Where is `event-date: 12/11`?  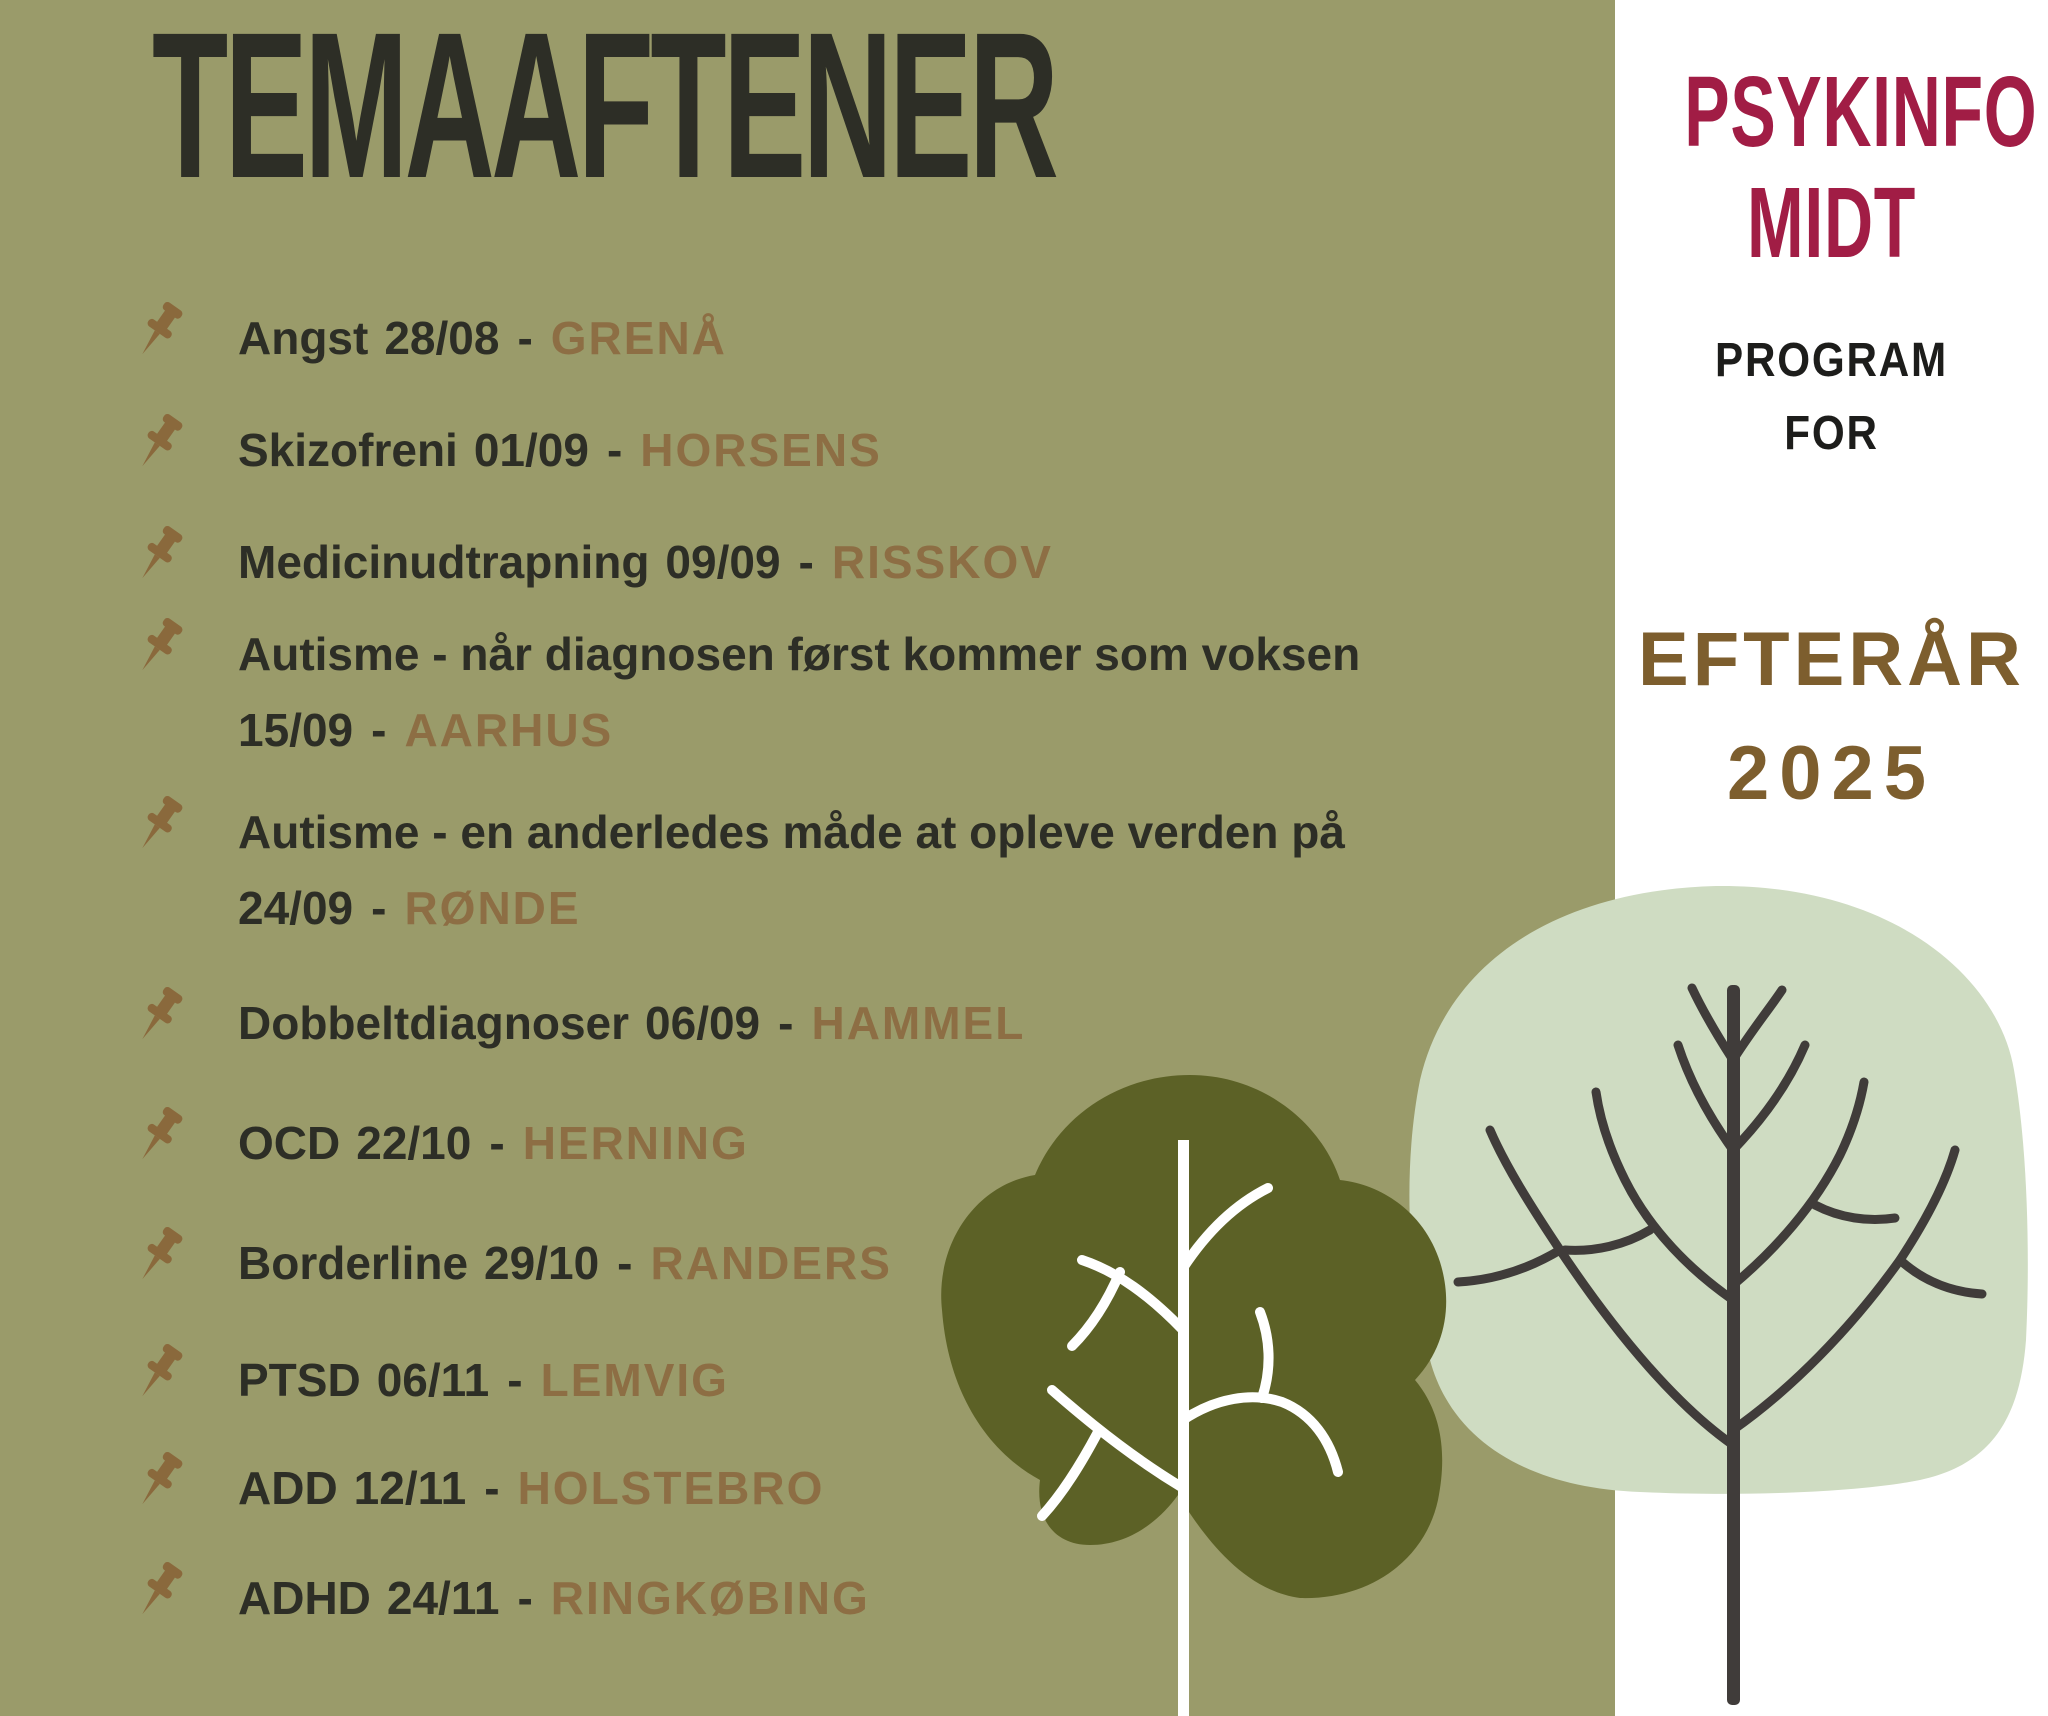 event-date: 12/11 is located at coordinates (410, 1488).